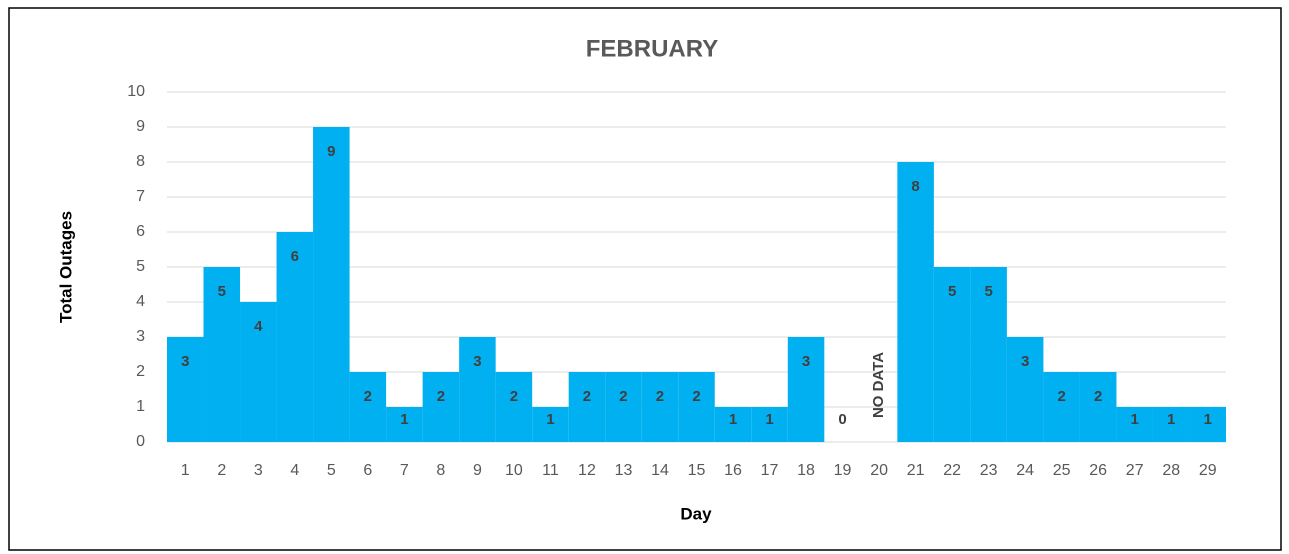 The image size is (1289, 554). Describe the element at coordinates (696, 513) in the screenshot. I see `x-axis-label: Day` at that location.